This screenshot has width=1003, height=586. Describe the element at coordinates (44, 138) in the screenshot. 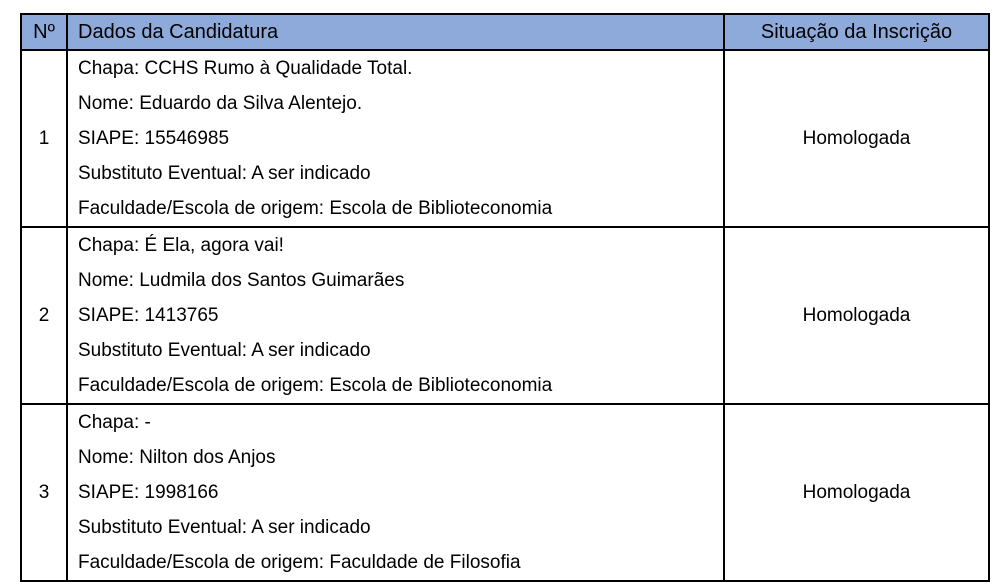

I see `row-number: 1` at that location.